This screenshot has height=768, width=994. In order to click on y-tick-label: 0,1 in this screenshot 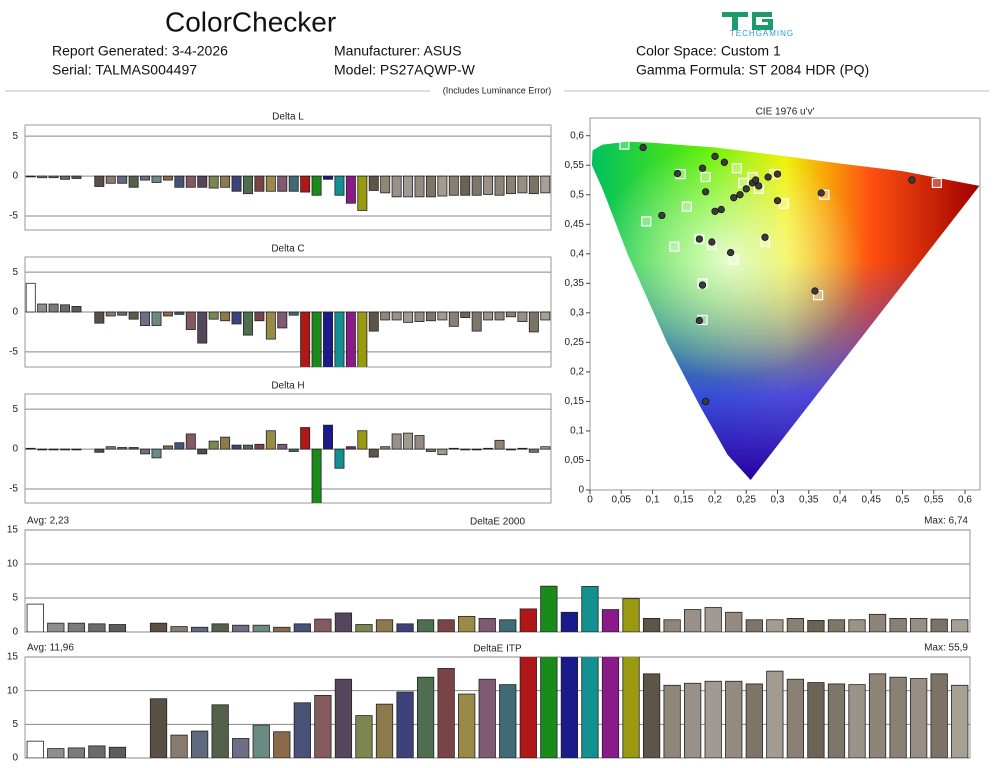, I will do `click(577, 431)`.